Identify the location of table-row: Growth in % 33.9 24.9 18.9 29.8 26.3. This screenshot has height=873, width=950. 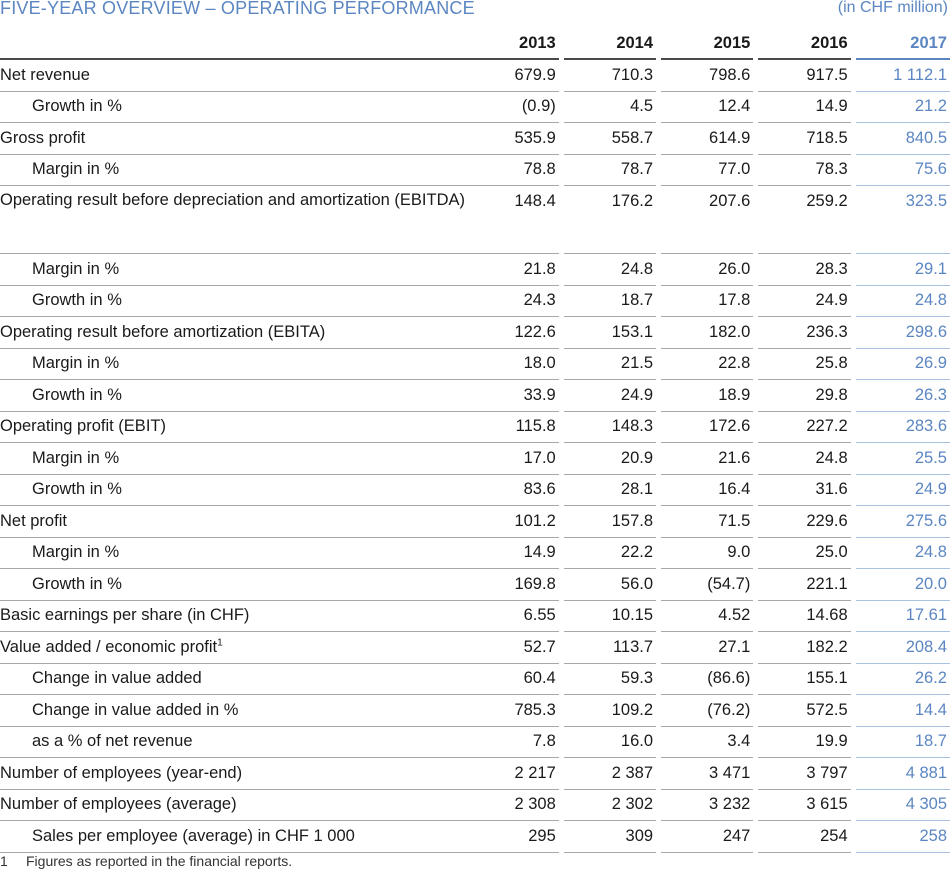
(475, 396).